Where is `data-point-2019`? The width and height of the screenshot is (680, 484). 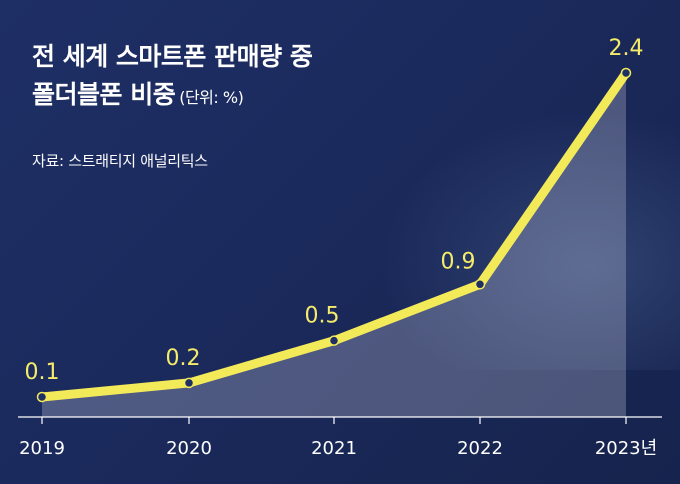 data-point-2019 is located at coordinates (42, 397).